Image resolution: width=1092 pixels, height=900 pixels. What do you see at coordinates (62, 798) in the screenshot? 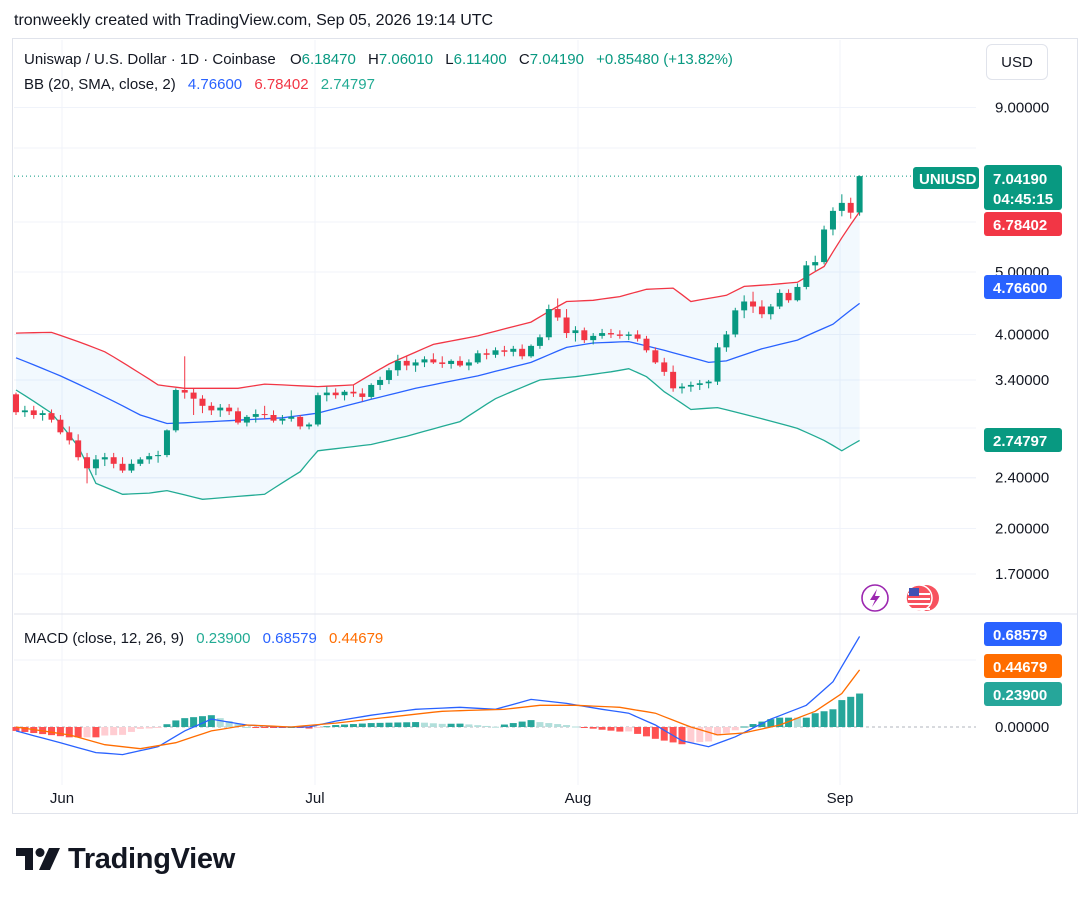
I see `time-tick-label: Jun` at bounding box center [62, 798].